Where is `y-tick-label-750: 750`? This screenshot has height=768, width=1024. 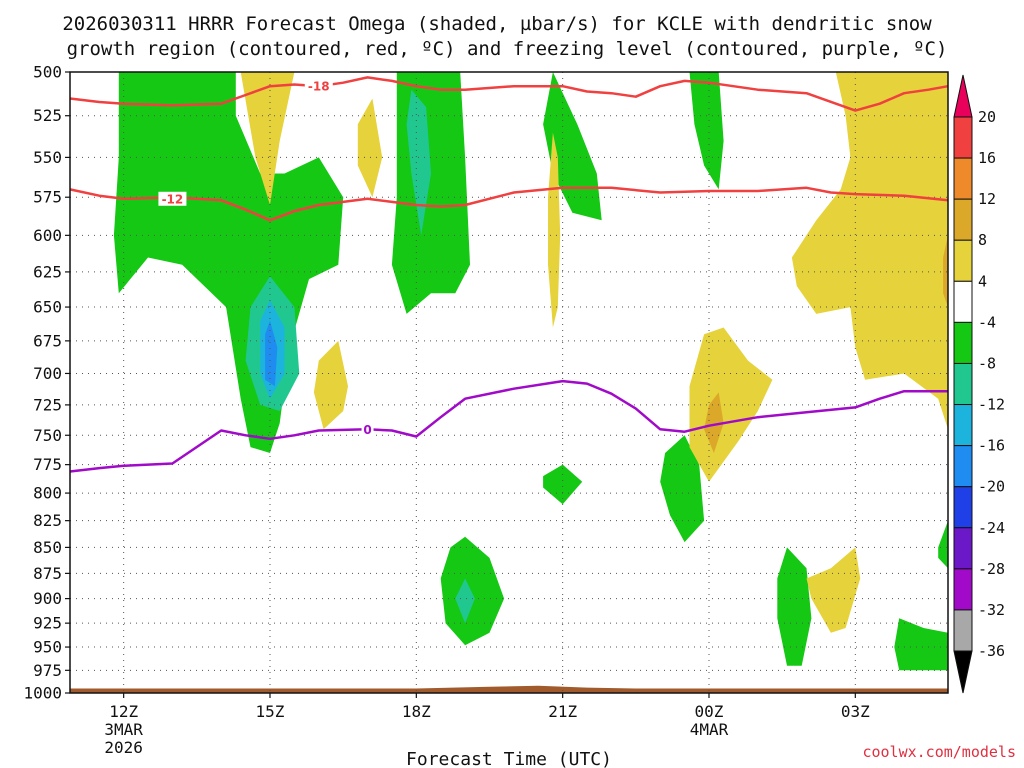
y-tick-label-750: 750 is located at coordinates (47, 435).